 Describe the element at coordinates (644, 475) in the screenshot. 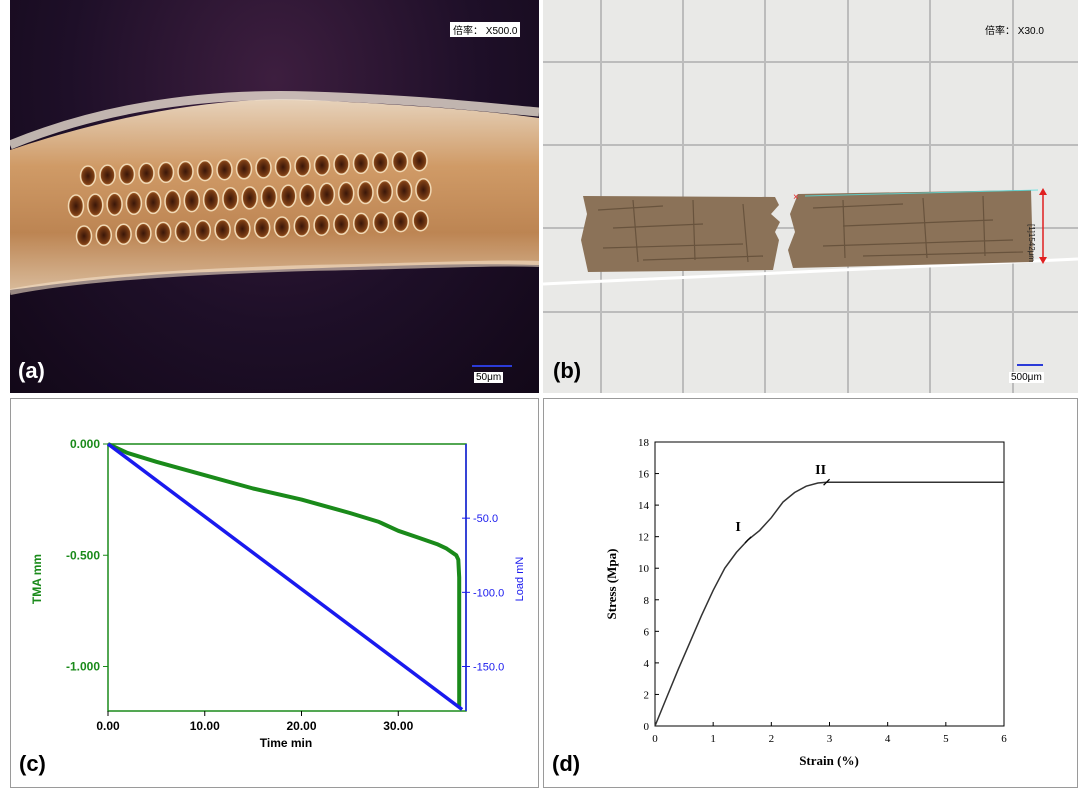

I see `stress-y-tick-label: 16` at that location.